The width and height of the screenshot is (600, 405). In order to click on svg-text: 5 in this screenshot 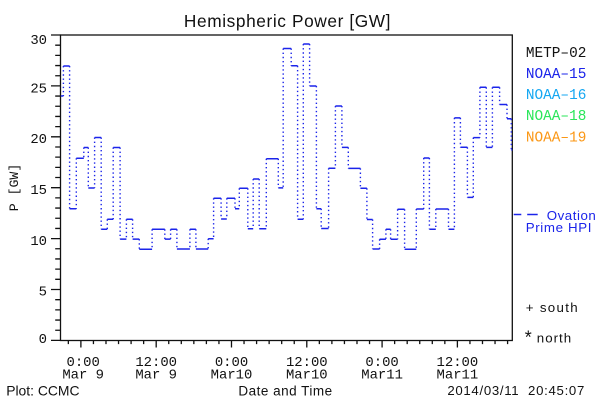, I will do `click(43, 293)`.